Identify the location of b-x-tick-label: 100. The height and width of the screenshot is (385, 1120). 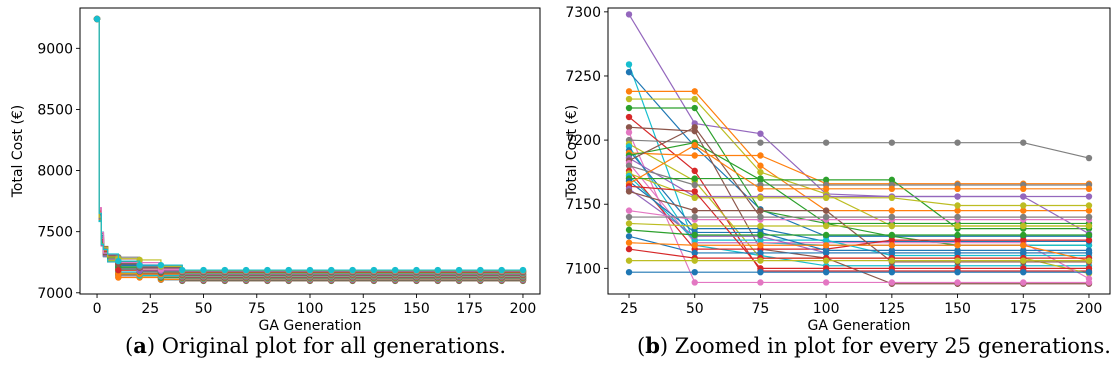
(826, 309).